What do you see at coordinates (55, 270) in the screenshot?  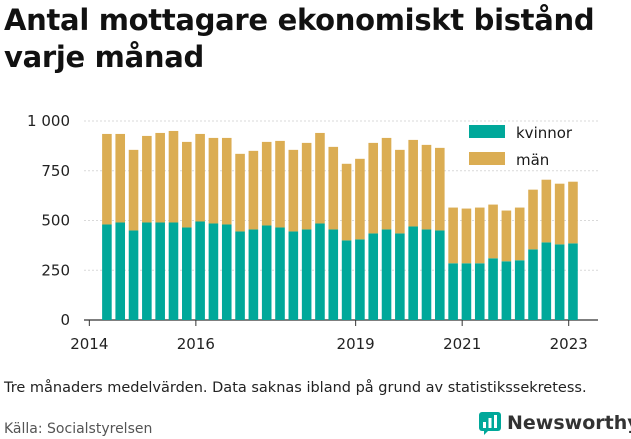 I see `y-tick-label: 250` at bounding box center [55, 270].